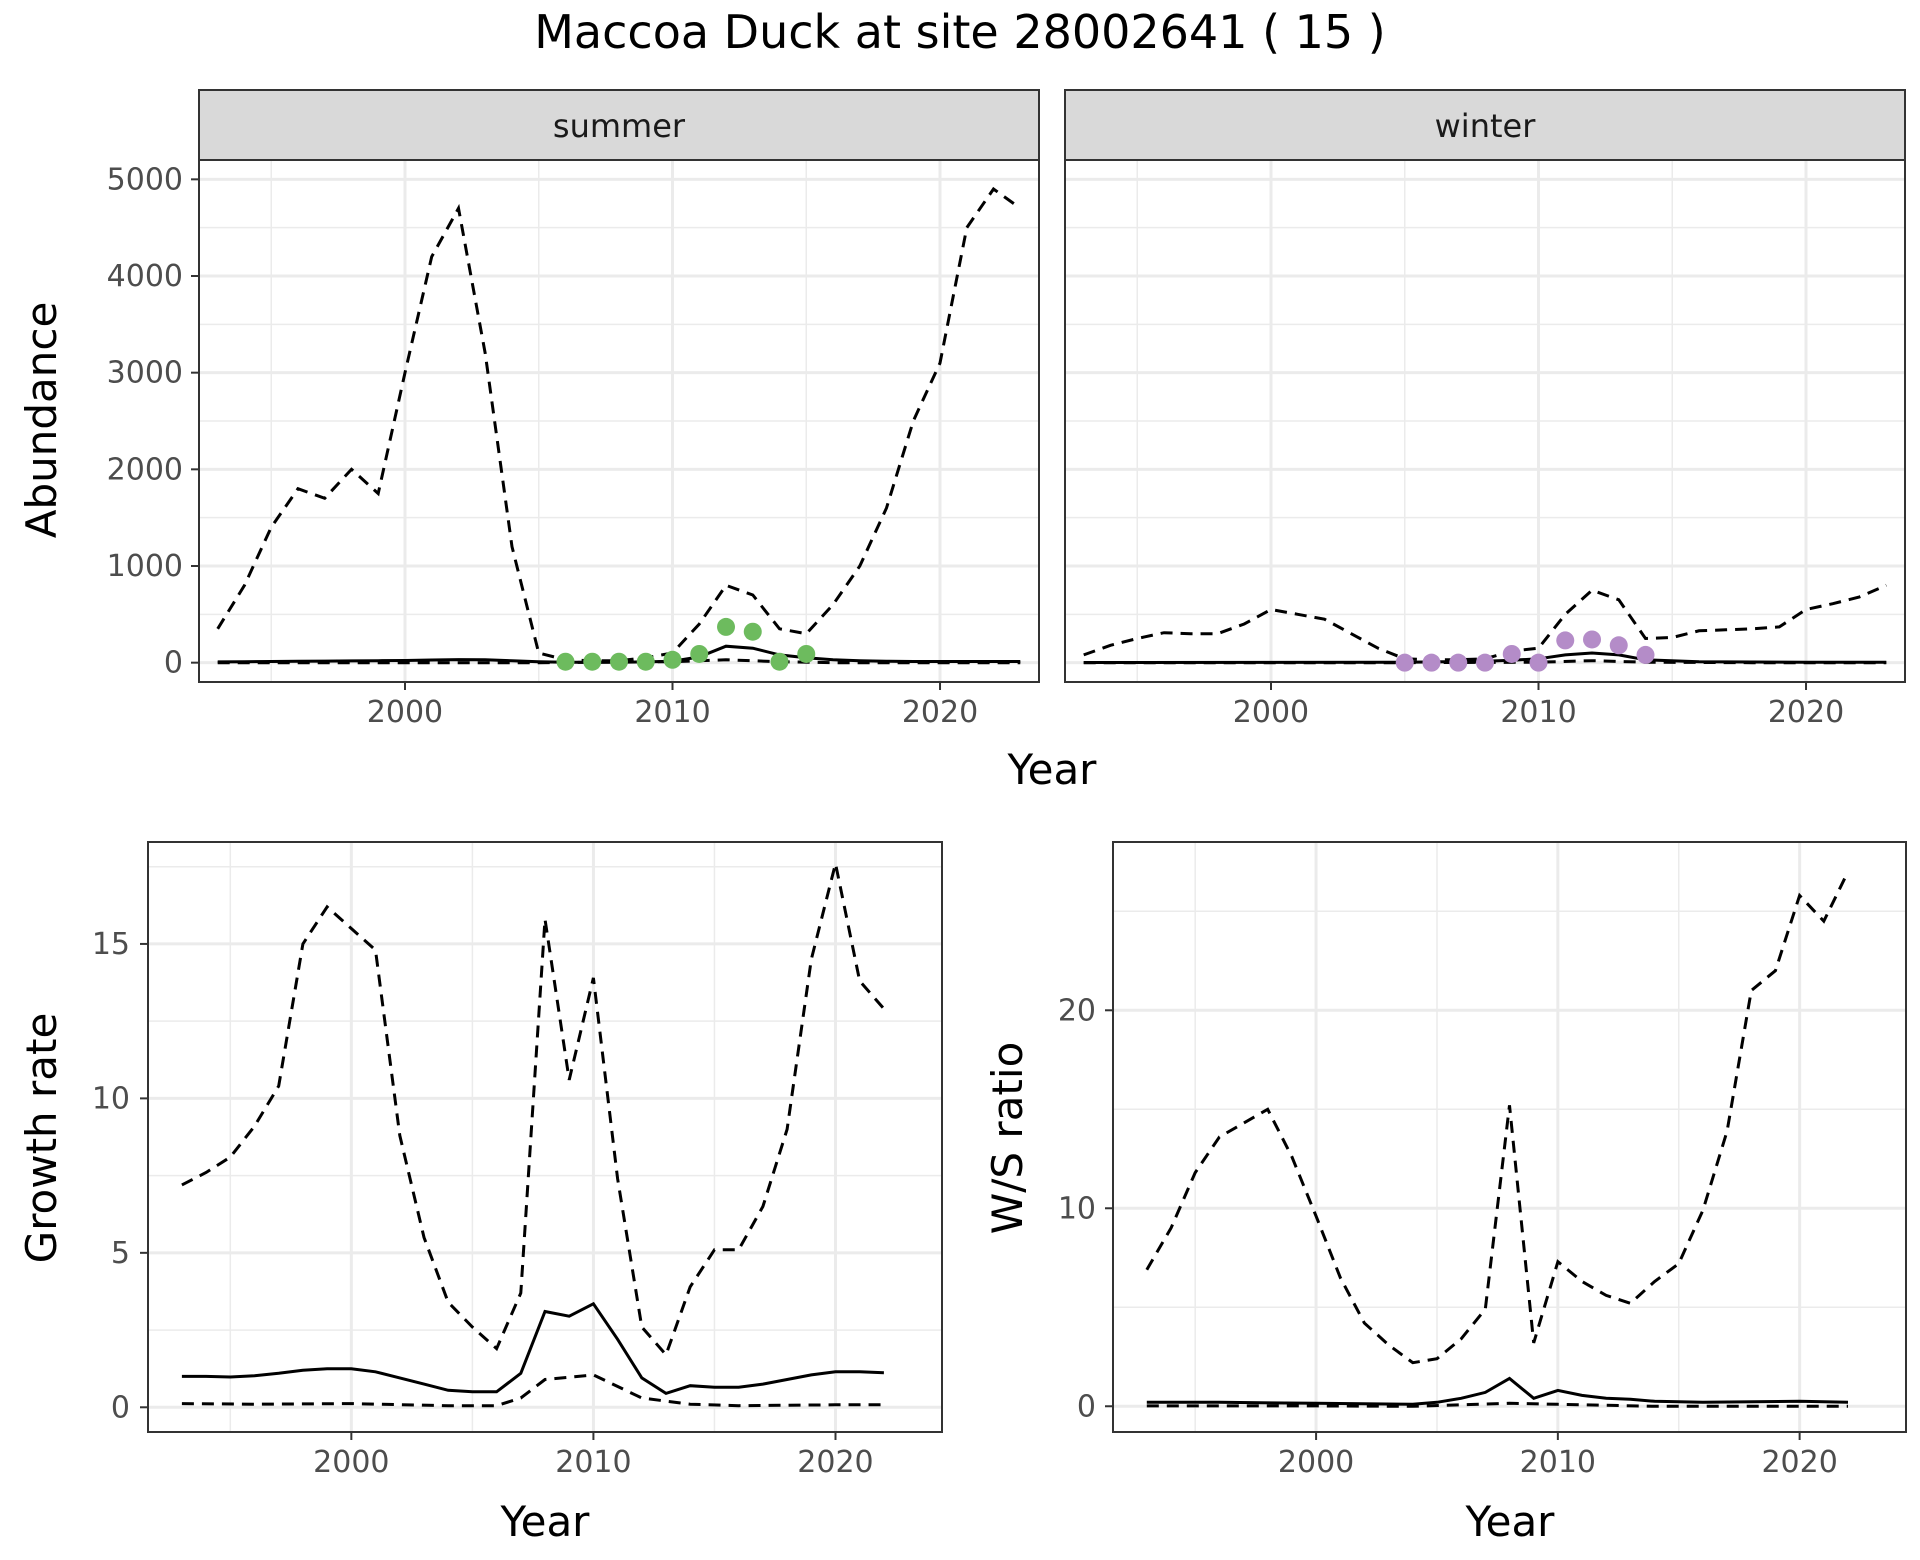 The image size is (1920, 1560). I want to click on y-tick-label: 20, so click(1077, 1010).